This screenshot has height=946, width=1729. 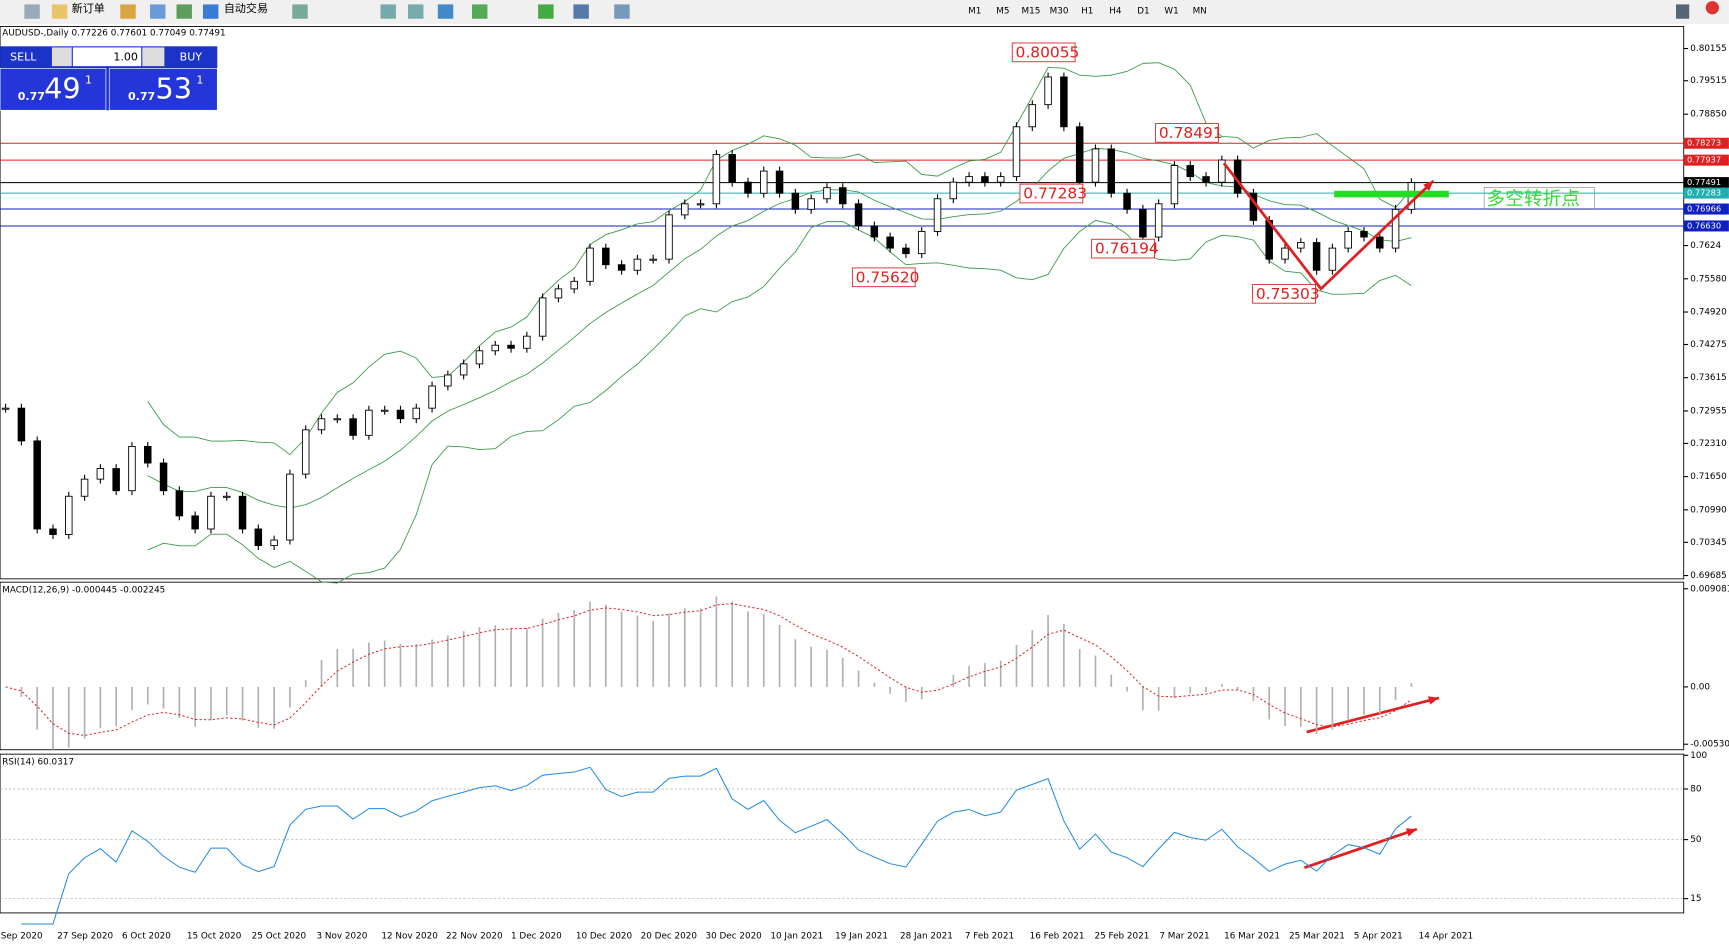 What do you see at coordinates (861, 937) in the screenshot?
I see `date-label: 19 Jan 2021` at bounding box center [861, 937].